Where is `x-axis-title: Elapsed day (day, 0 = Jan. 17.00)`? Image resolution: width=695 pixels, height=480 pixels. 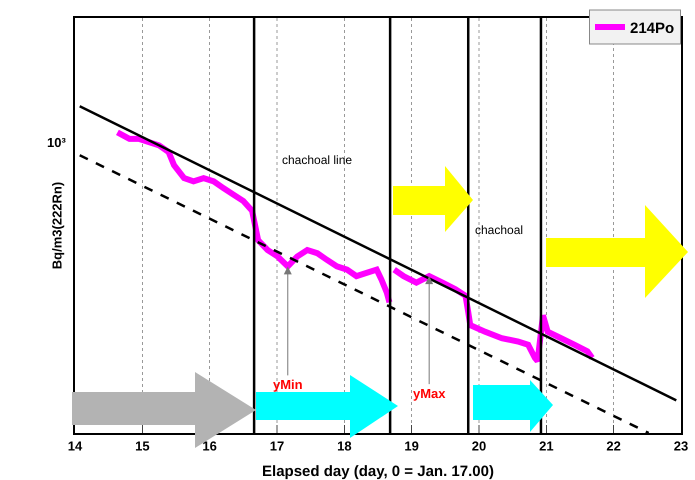 x-axis-title: Elapsed day (day, 0 = Jan. 17.00) is located at coordinates (378, 471).